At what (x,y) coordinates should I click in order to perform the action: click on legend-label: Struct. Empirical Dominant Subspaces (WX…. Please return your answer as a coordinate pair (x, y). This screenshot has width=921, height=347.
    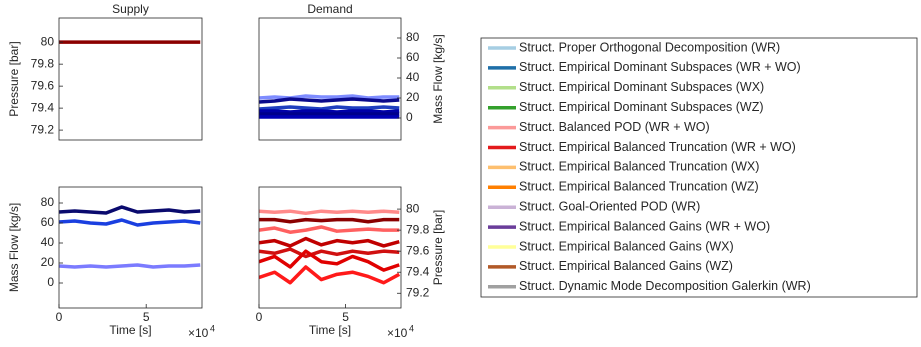
    Looking at the image, I should click on (641, 87).